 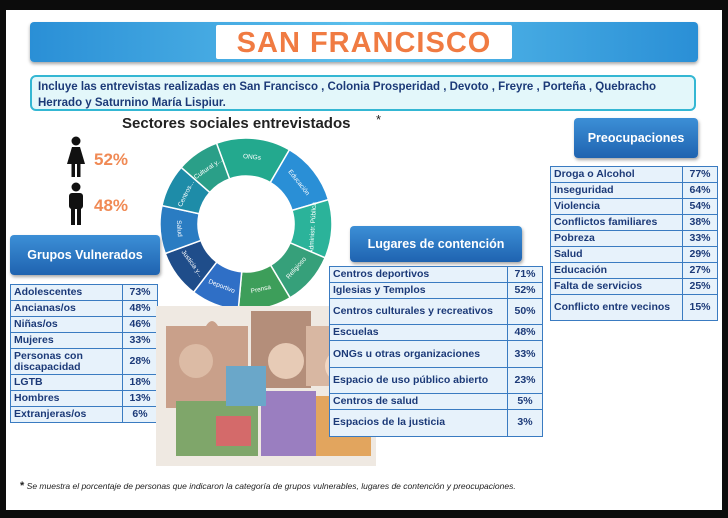 What do you see at coordinates (66, 324) in the screenshot?
I see `row-label: Niñas/os` at bounding box center [66, 324].